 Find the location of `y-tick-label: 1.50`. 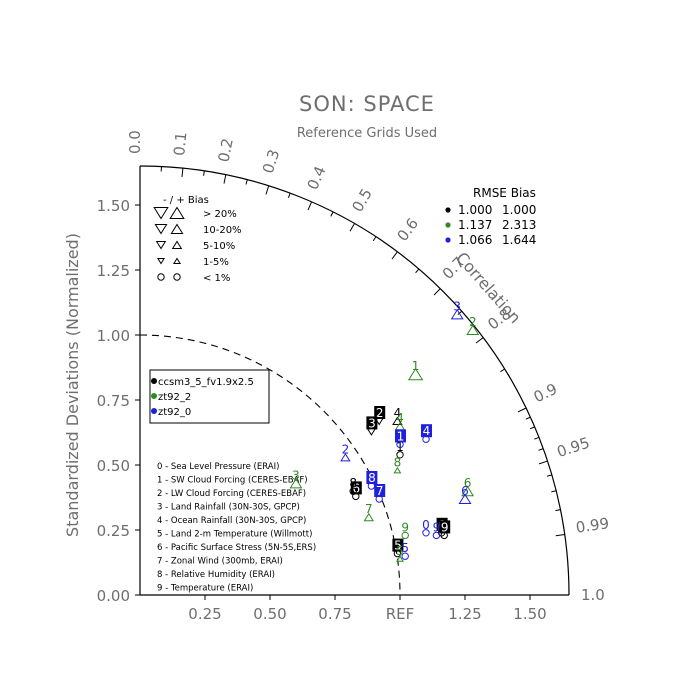

y-tick-label: 1.50 is located at coordinates (113, 206).